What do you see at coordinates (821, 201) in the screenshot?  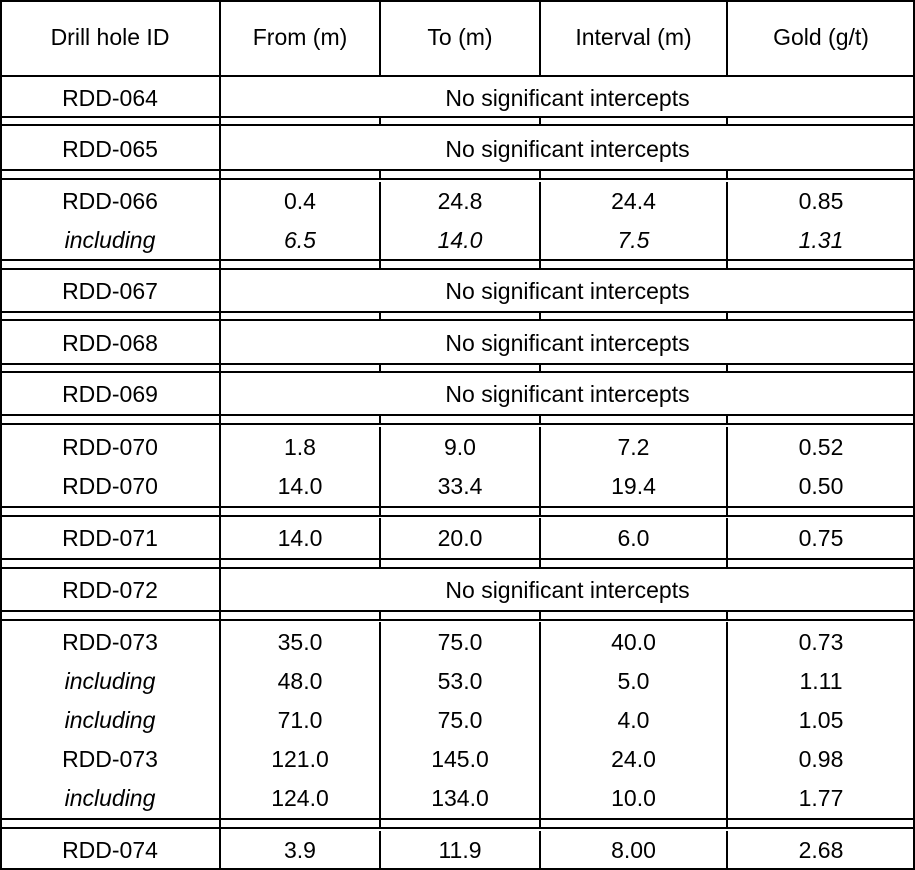 I see `table-cell: 0.85` at bounding box center [821, 201].